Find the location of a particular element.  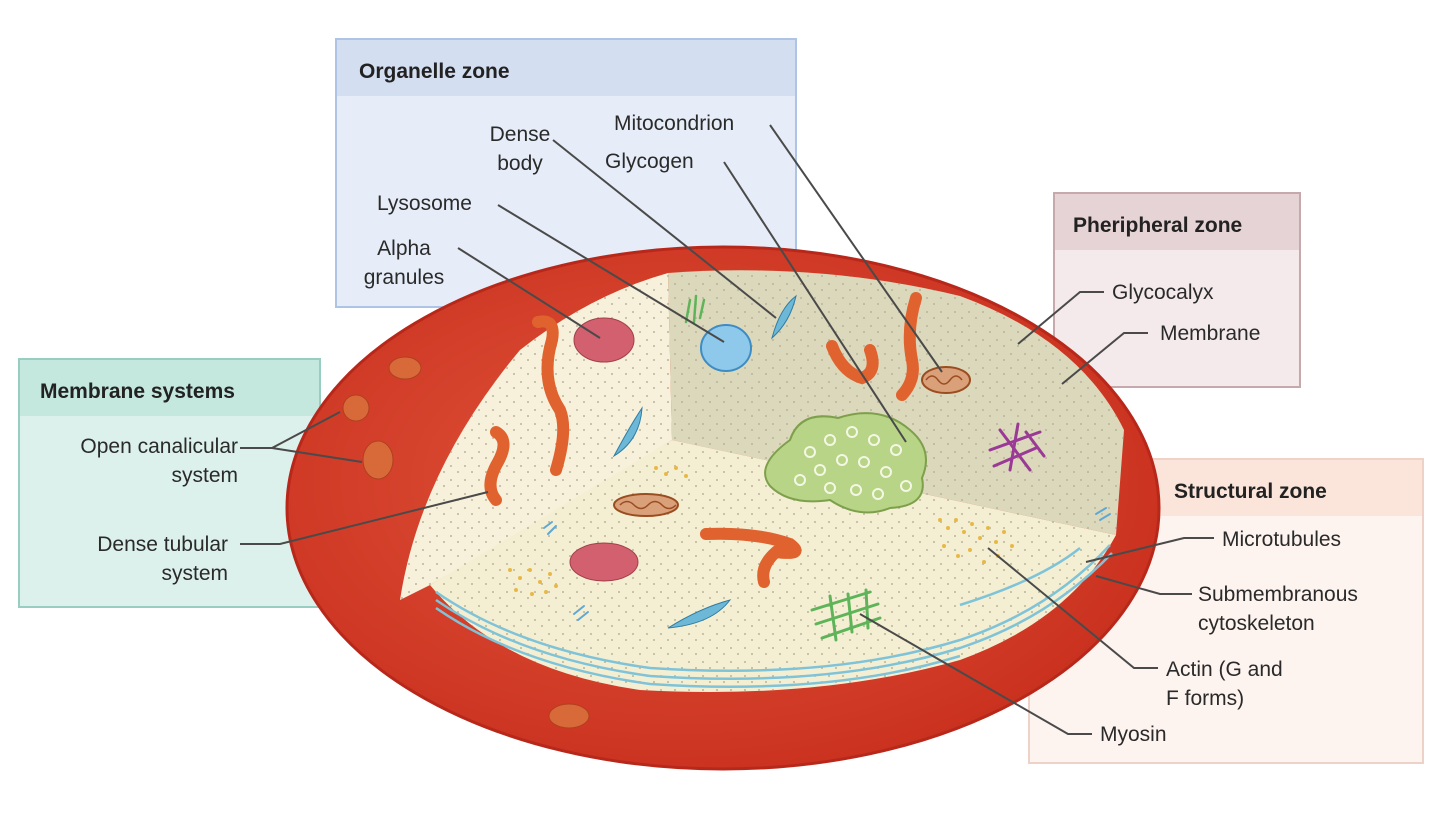

label-actin-line1: Actin (G and is located at coordinates (1224, 669).